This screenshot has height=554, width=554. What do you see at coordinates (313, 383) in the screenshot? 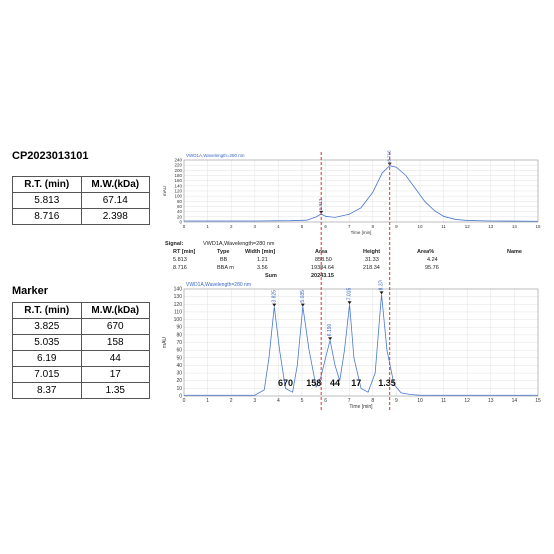
I see `mw-annotation: 158` at bounding box center [313, 383].